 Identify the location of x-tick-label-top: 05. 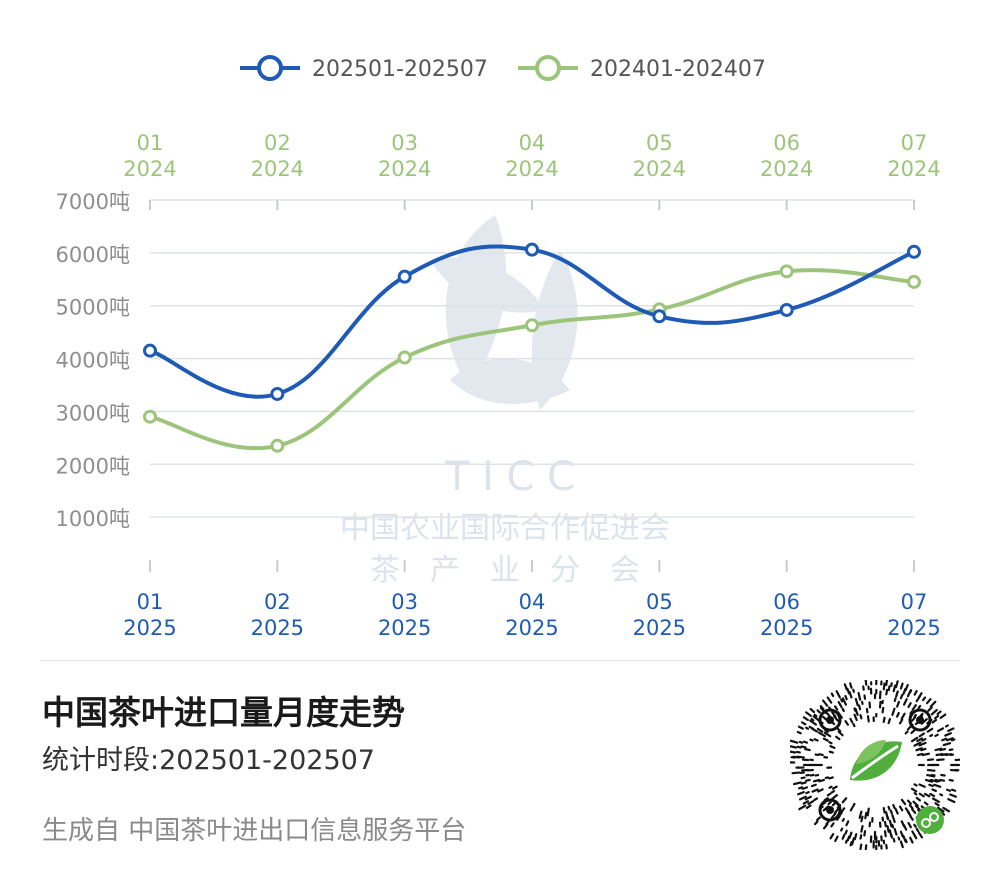
(659, 143).